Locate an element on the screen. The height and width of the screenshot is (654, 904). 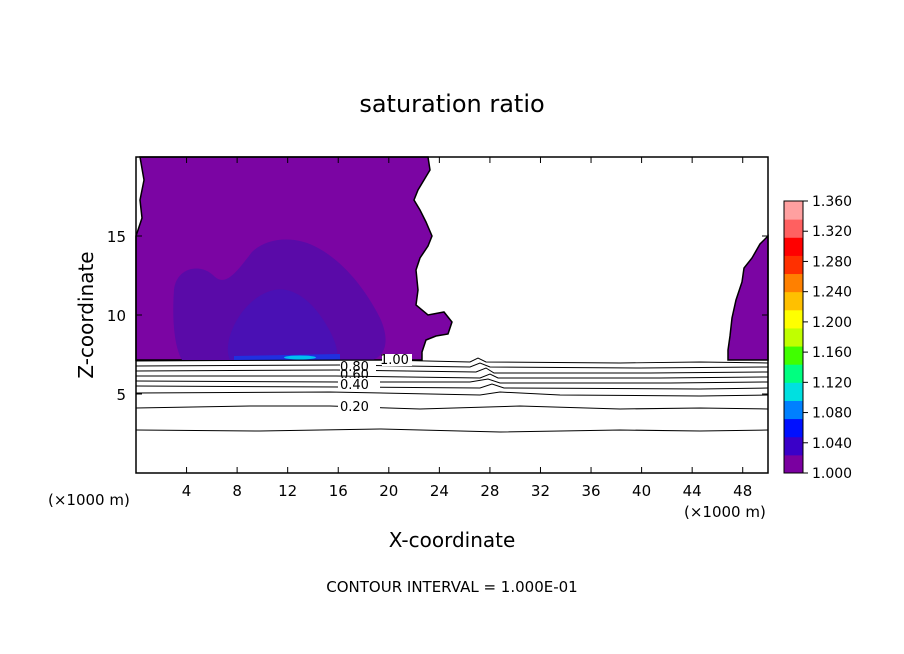
x-tick-label: 20 is located at coordinates (388, 491).